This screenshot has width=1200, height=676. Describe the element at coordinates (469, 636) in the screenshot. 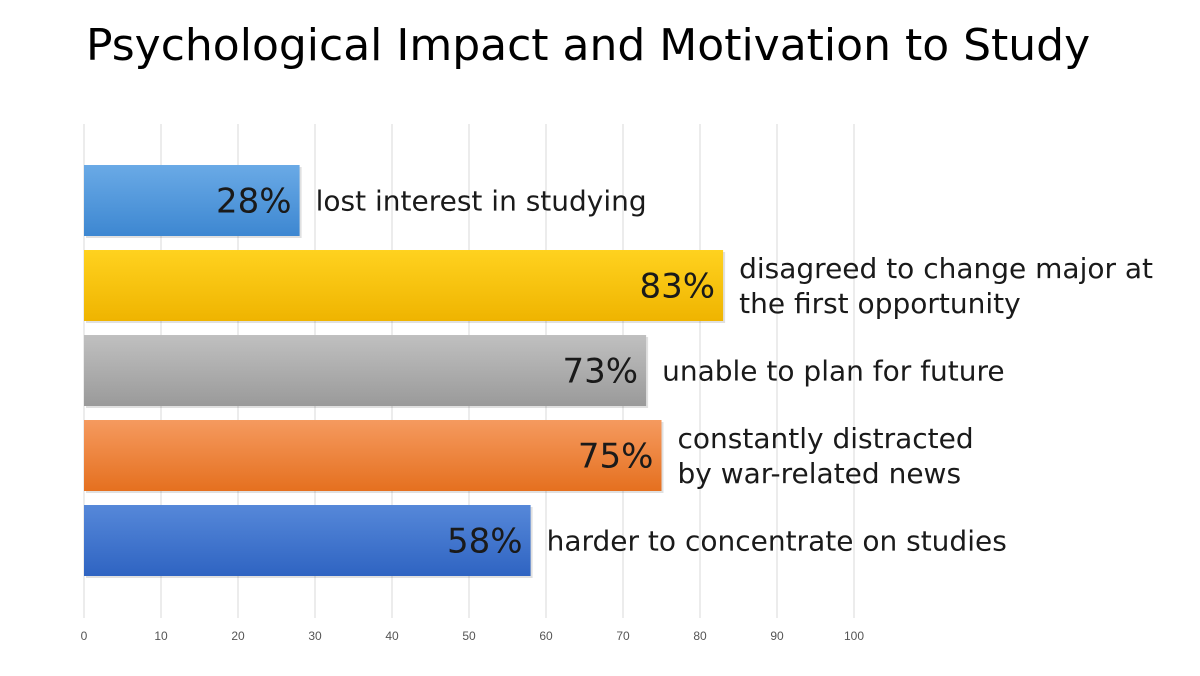

I see `x-tick-label: 50` at that location.